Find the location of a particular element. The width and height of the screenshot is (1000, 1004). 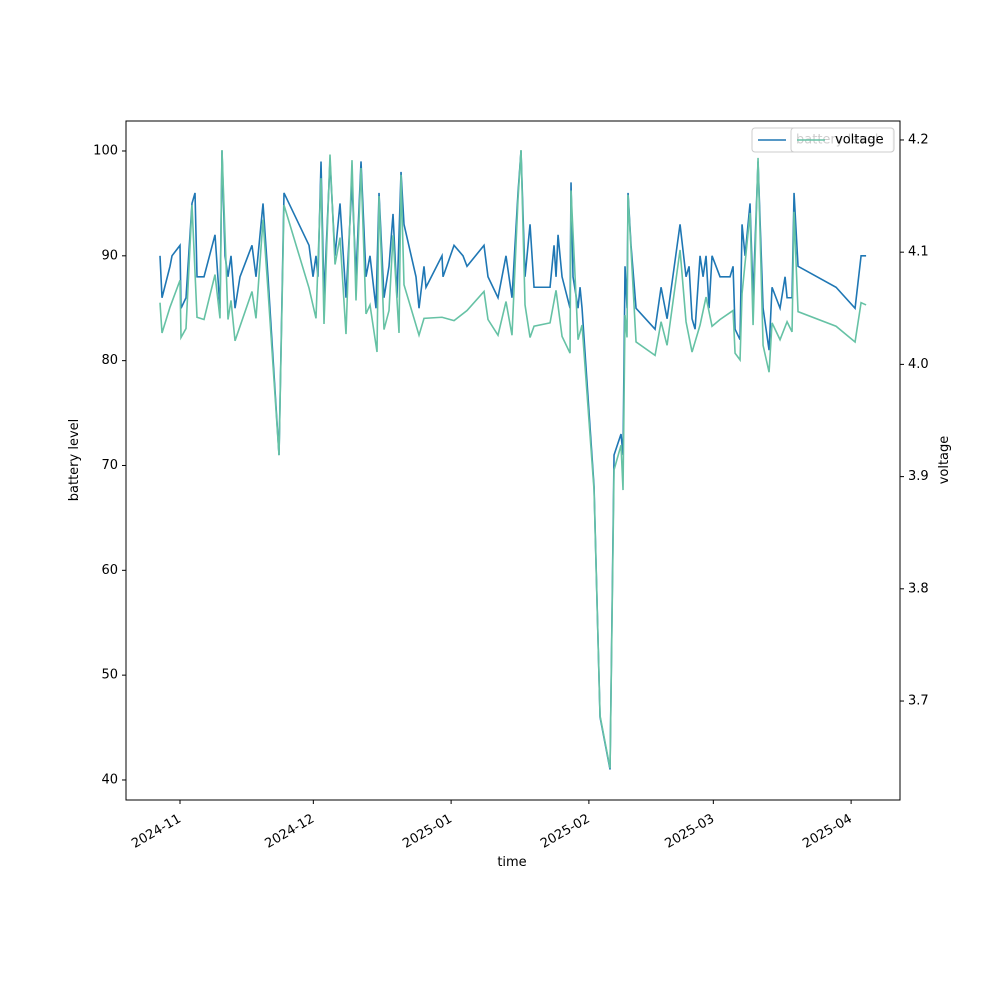

legend-label: voltage is located at coordinates (859, 140).